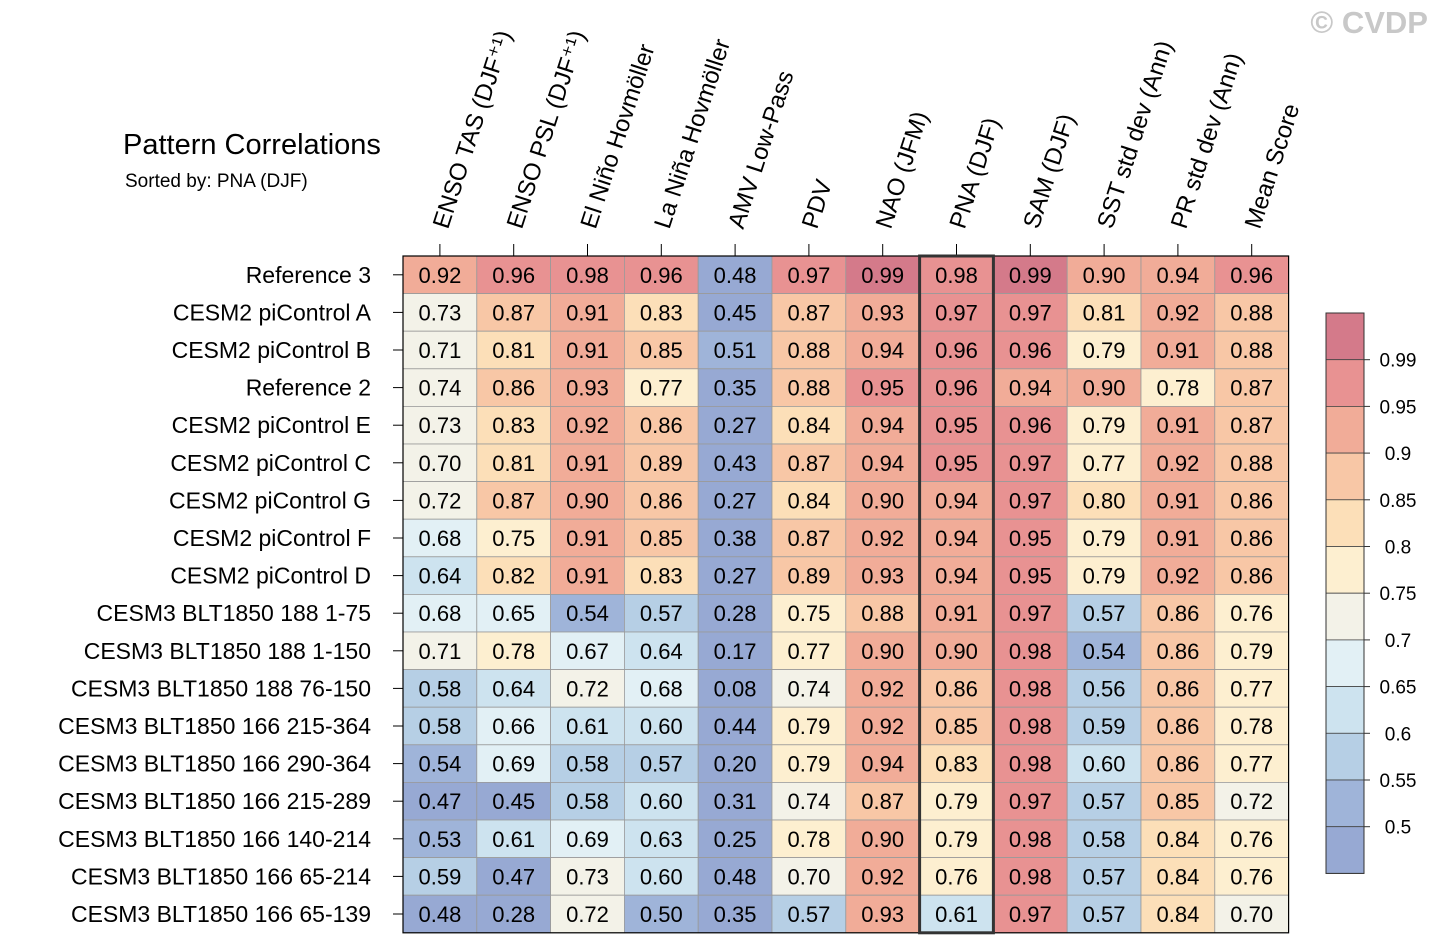  Describe the element at coordinates (1104, 275) in the screenshot. I see `cell-value: 0.90` at that location.